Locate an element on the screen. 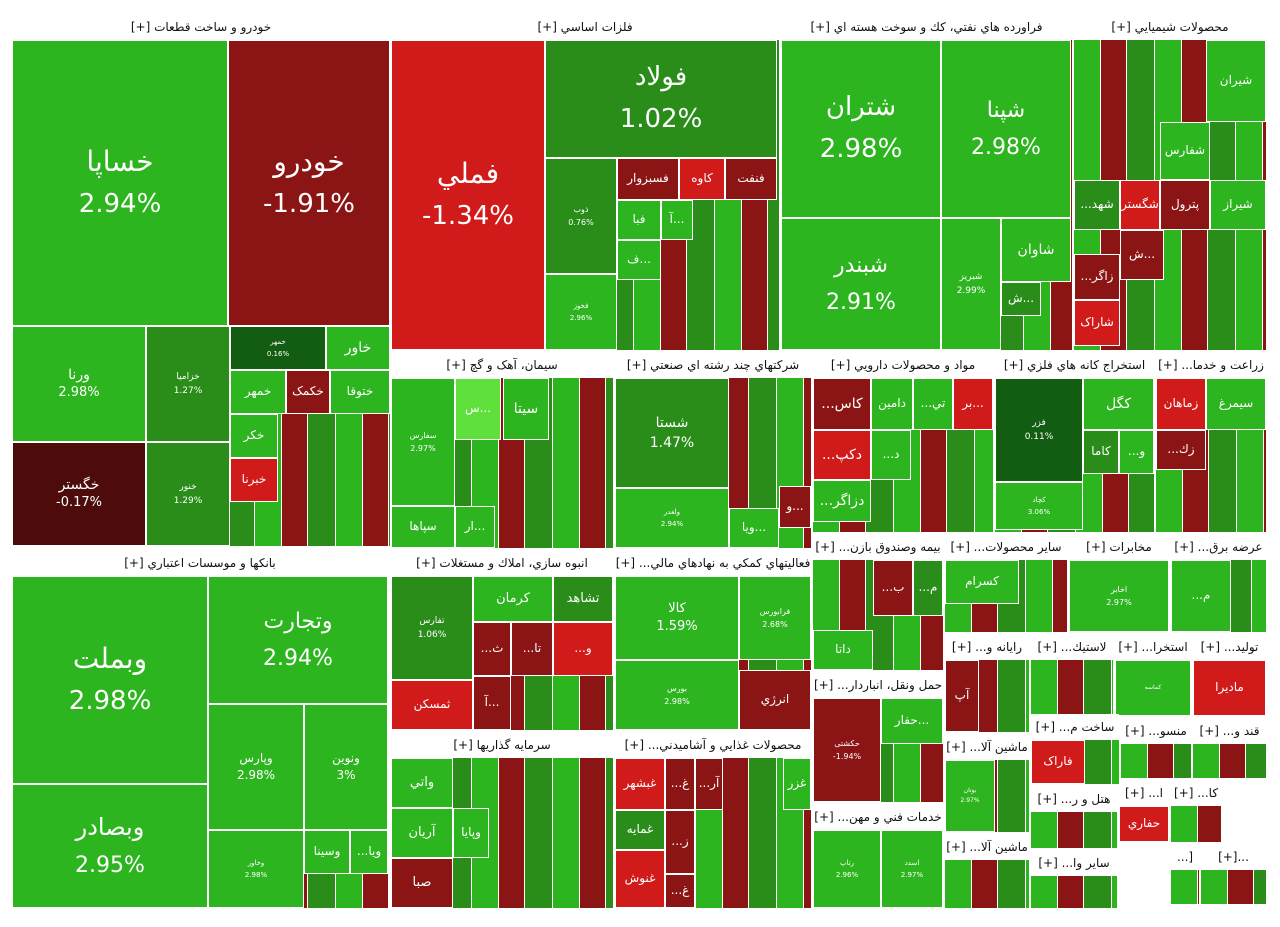 Image resolution: width=1280 pixels, height=927 pixels. treemap-tile: انرژي is located at coordinates (775, 700).